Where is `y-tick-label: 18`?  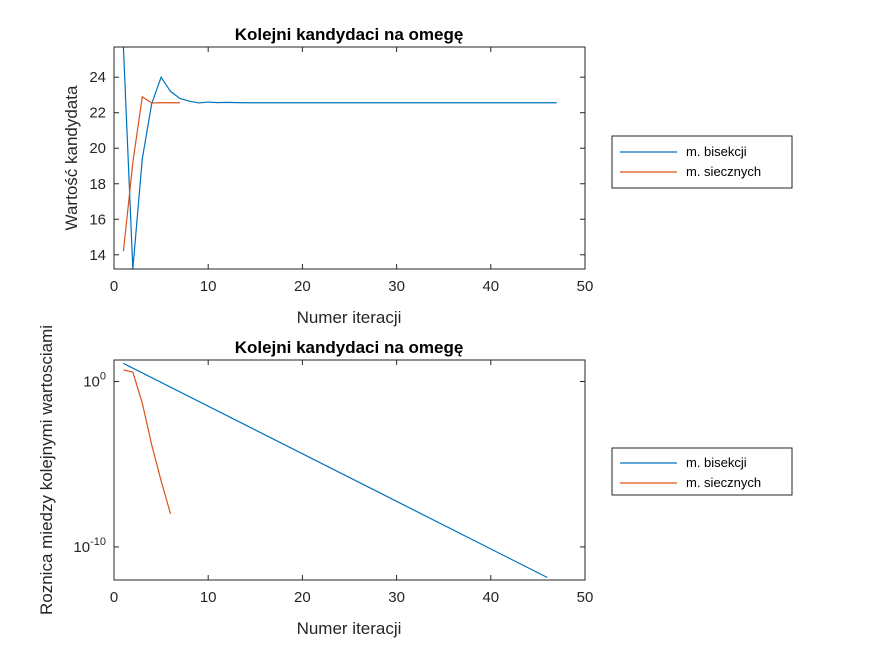 y-tick-label: 18 is located at coordinates (97, 184).